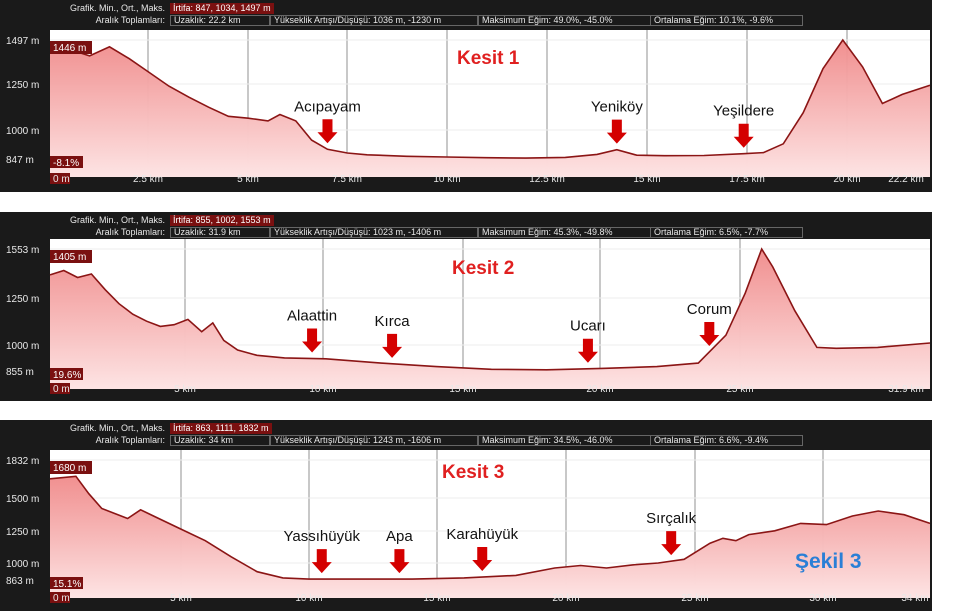 The width and height of the screenshot is (960, 611). What do you see at coordinates (709, 309) in the screenshot?
I see `place-label: Corum` at bounding box center [709, 309].